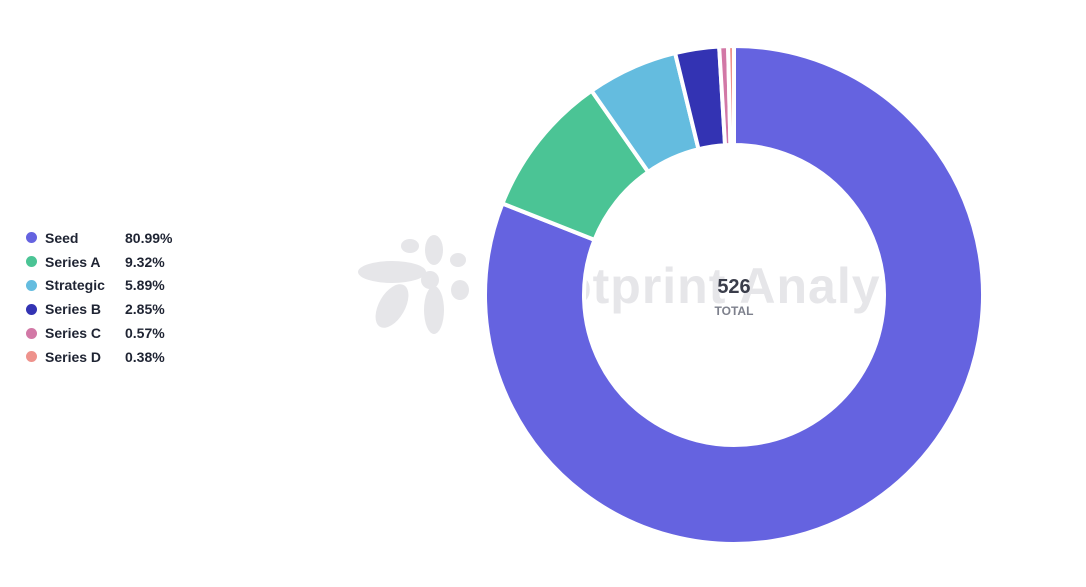  What do you see at coordinates (145, 333) in the screenshot?
I see `legend-value: 0.57%` at bounding box center [145, 333].